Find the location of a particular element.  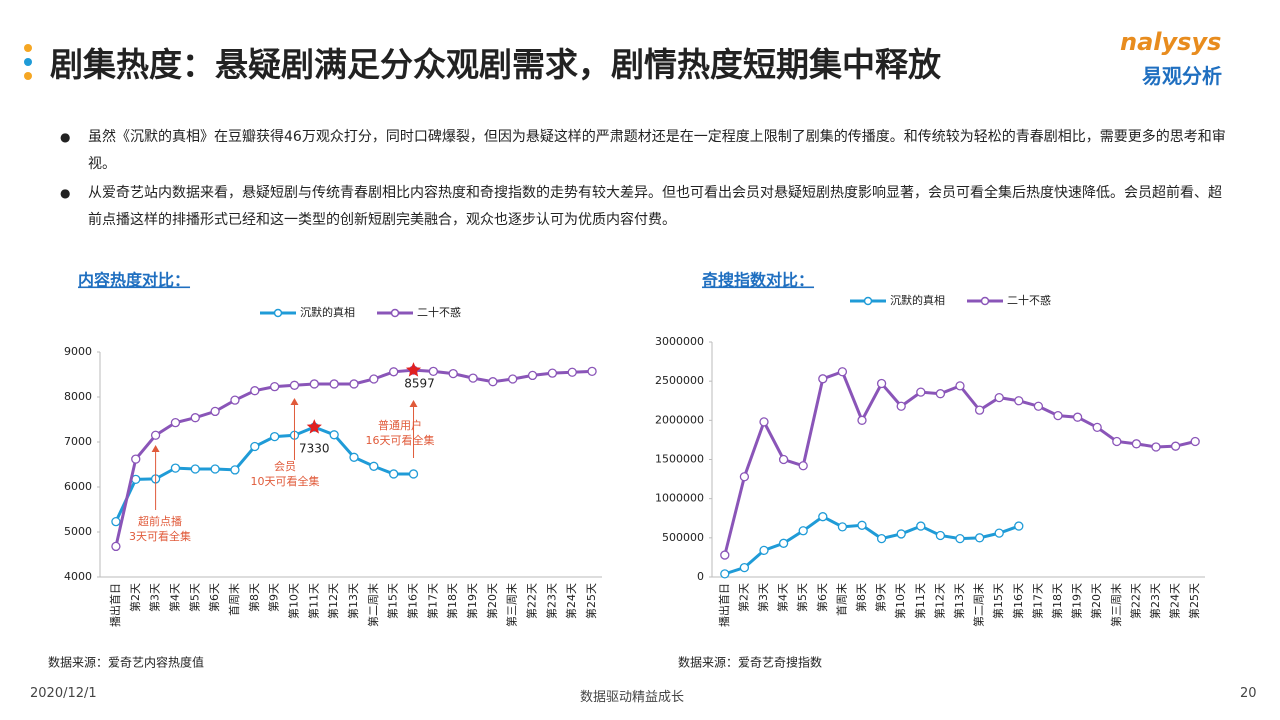

annotation: 普通用户 is located at coordinates (400, 425).